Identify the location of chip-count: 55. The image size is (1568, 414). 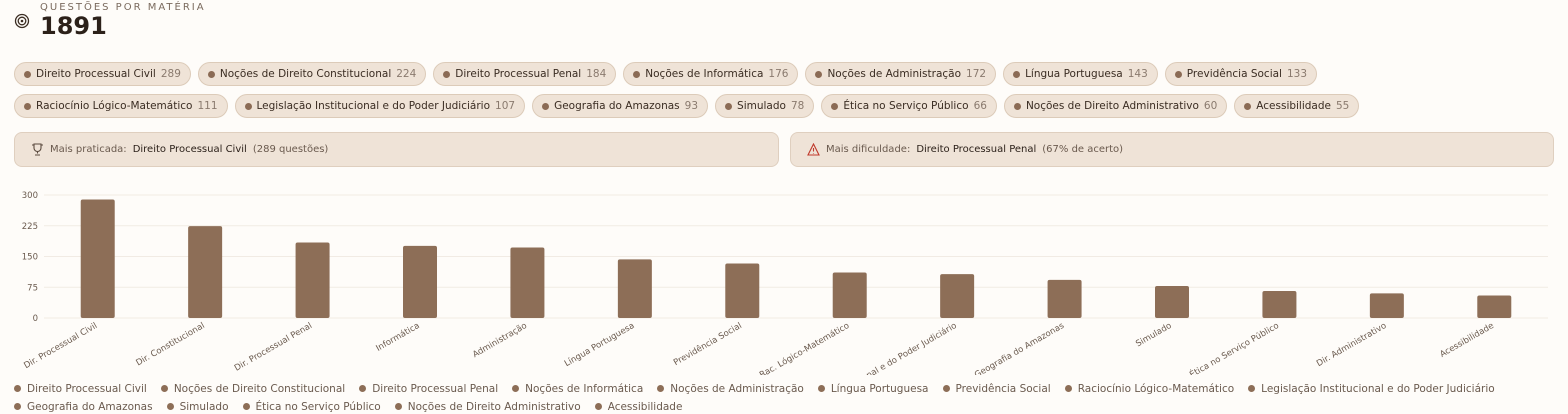
(1343, 106).